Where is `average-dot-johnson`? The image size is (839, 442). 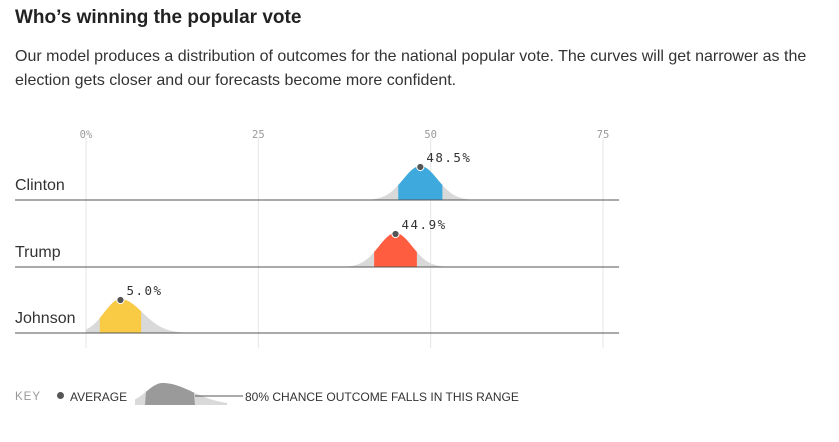 average-dot-johnson is located at coordinates (120, 299).